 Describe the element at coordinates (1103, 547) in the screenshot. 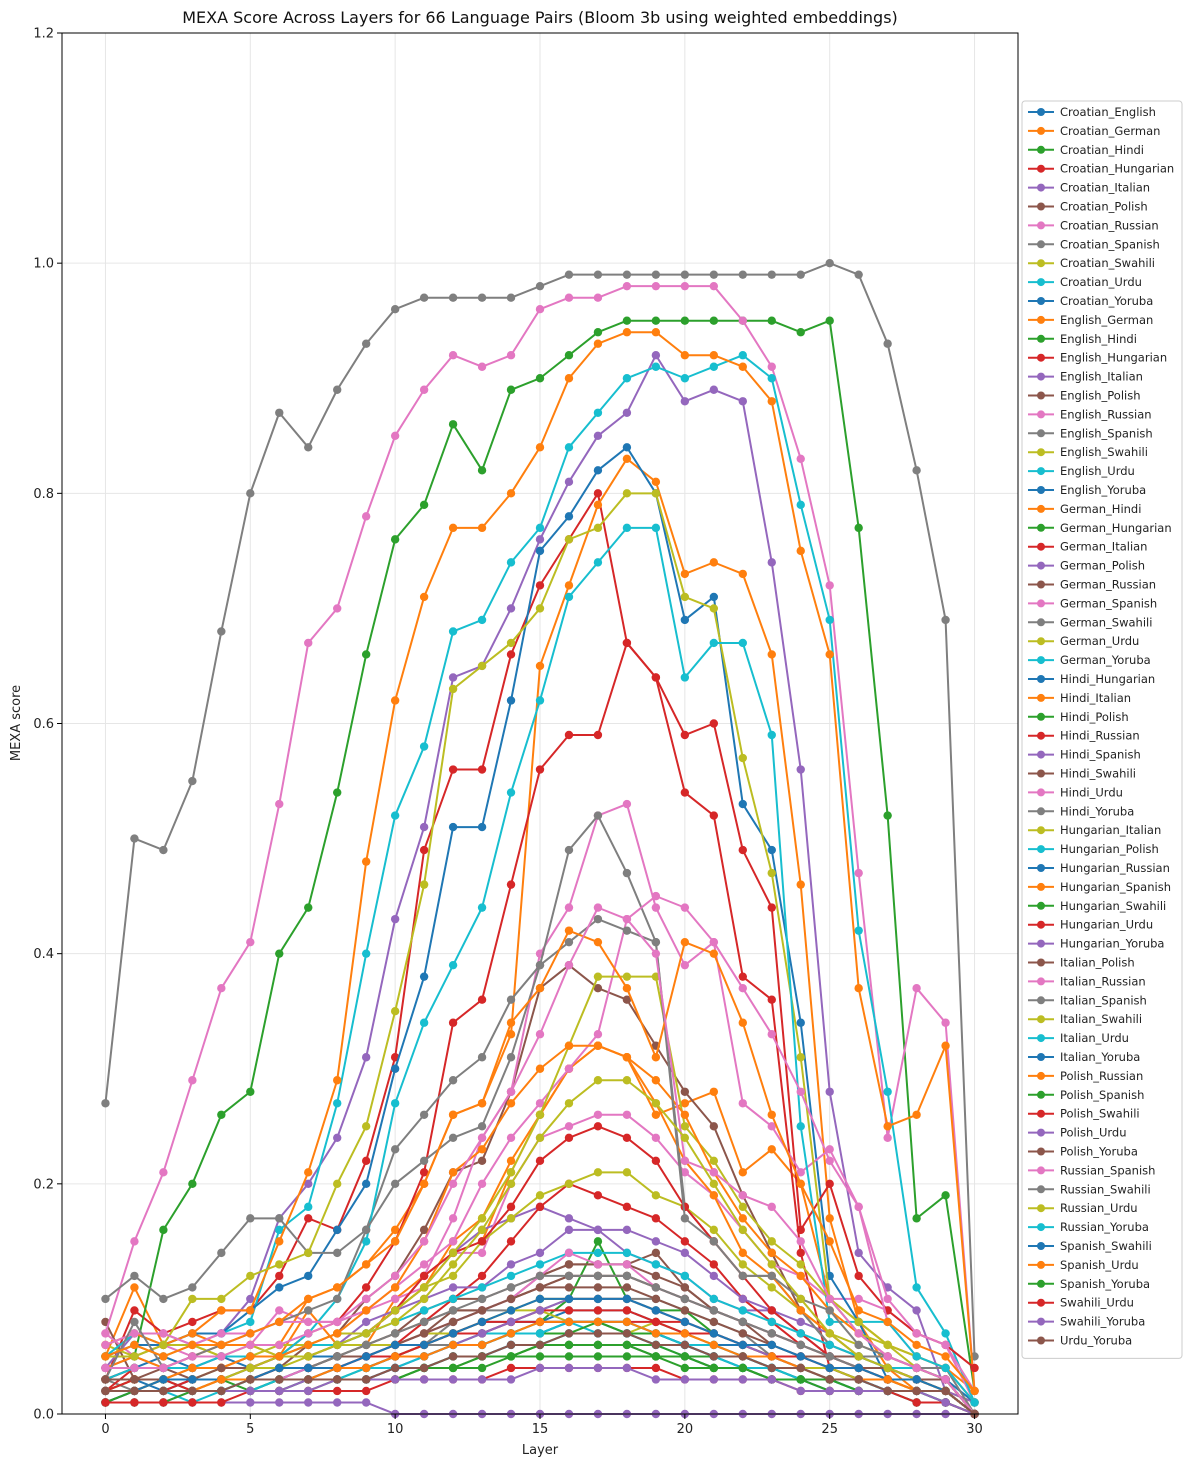

I see `legend-label: German_Italian` at that location.